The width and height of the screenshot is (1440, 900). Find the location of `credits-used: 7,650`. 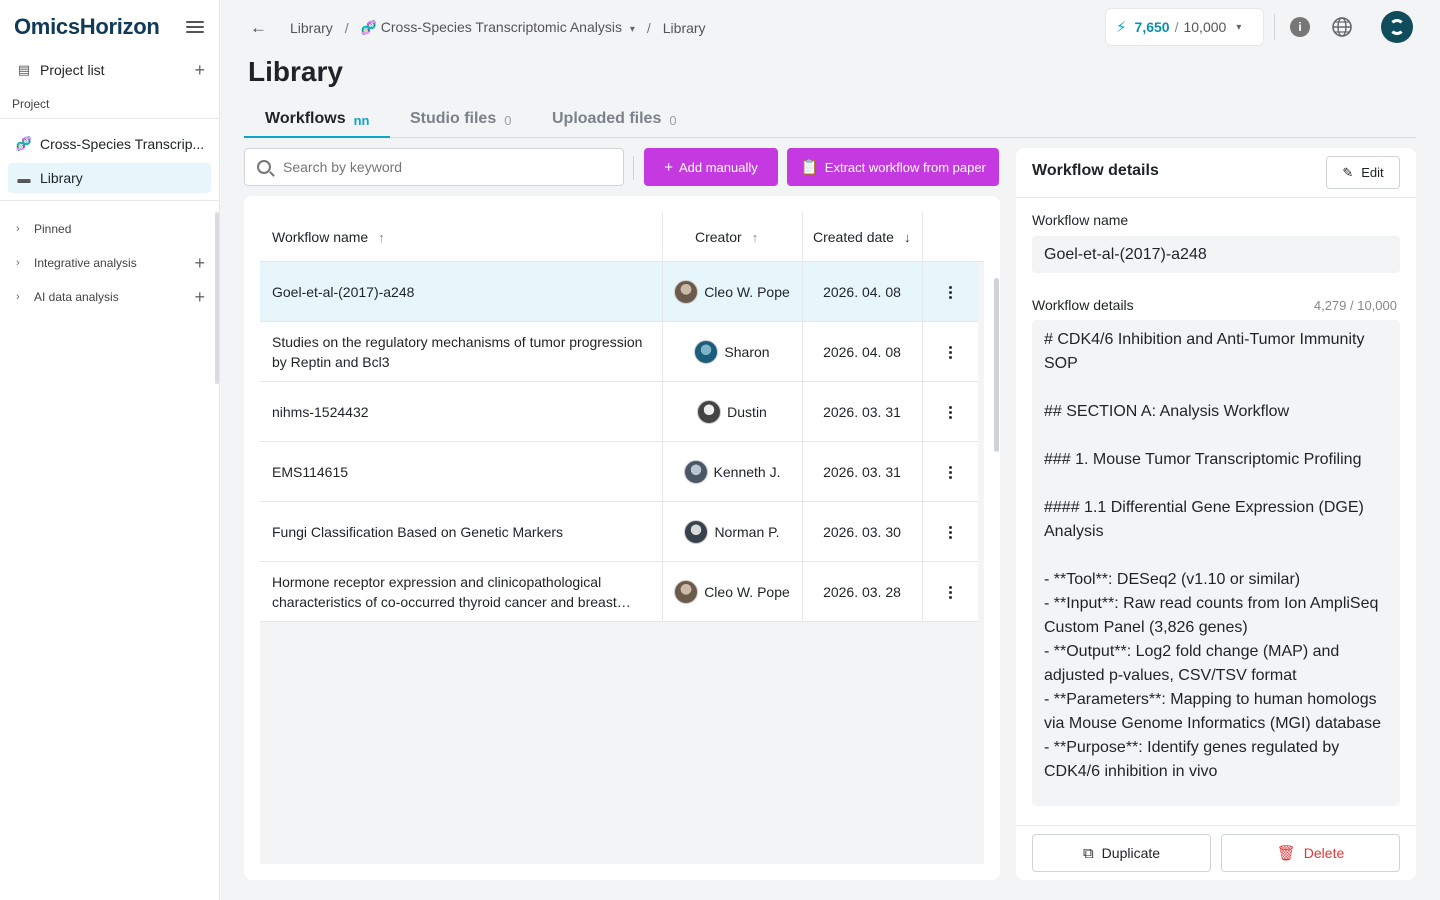

credits-used: 7,650 is located at coordinates (1152, 27).